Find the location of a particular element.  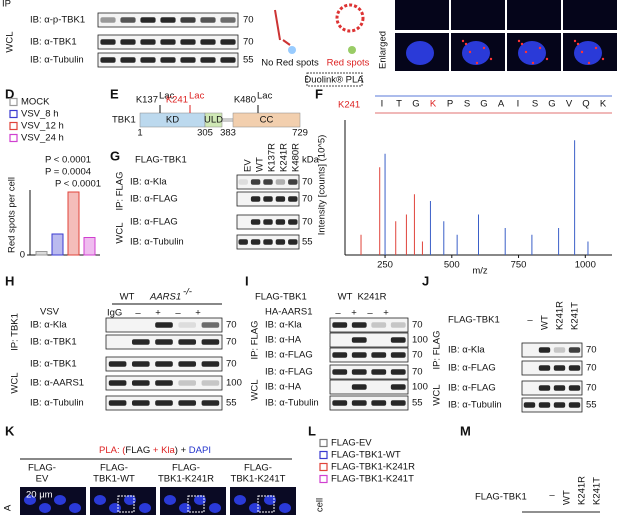

label: Enlarged is located at coordinates (383, 50).